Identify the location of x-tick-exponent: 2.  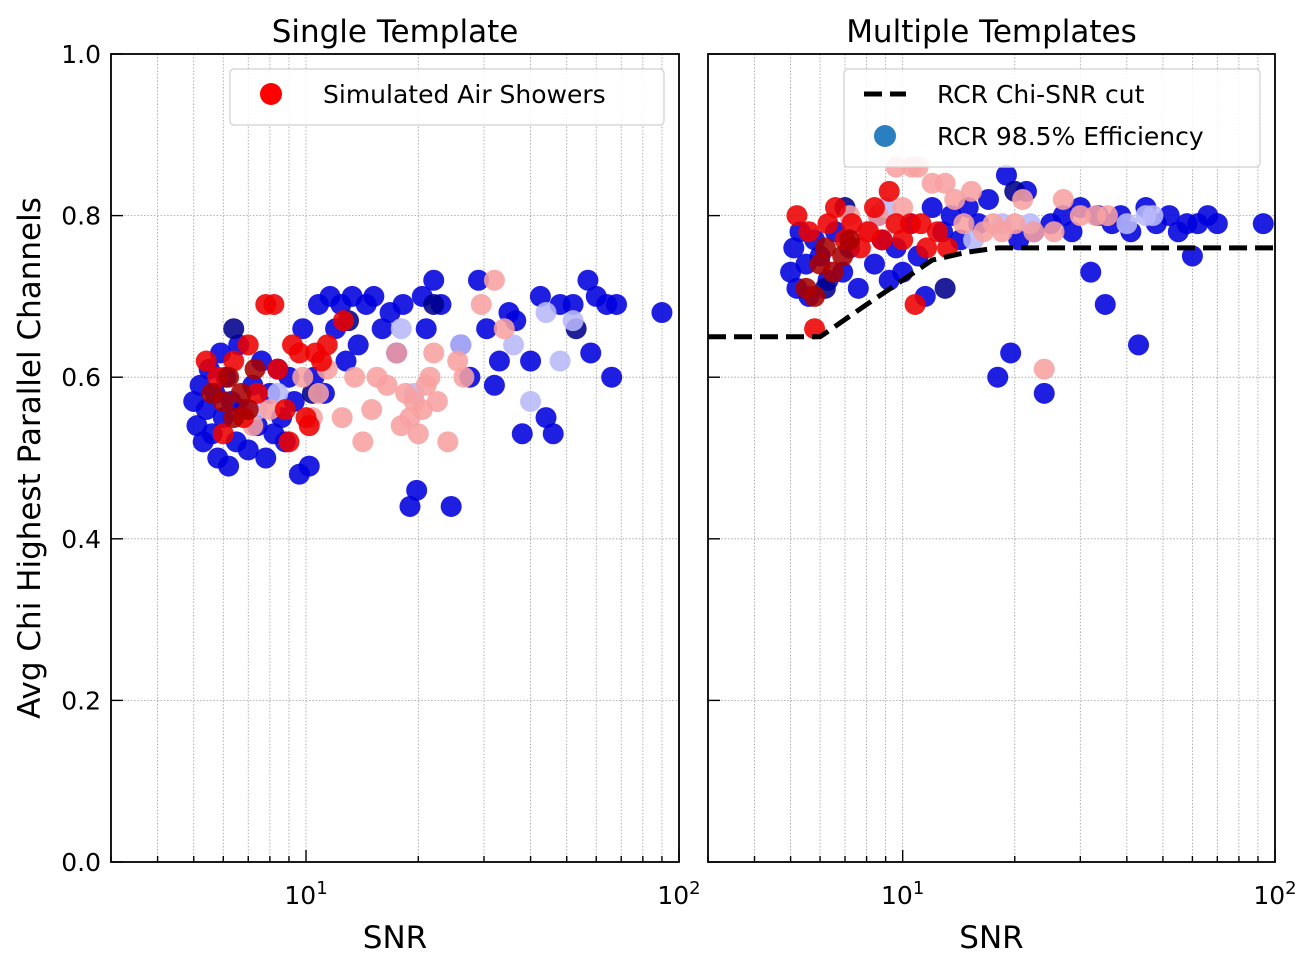
(1290, 888).